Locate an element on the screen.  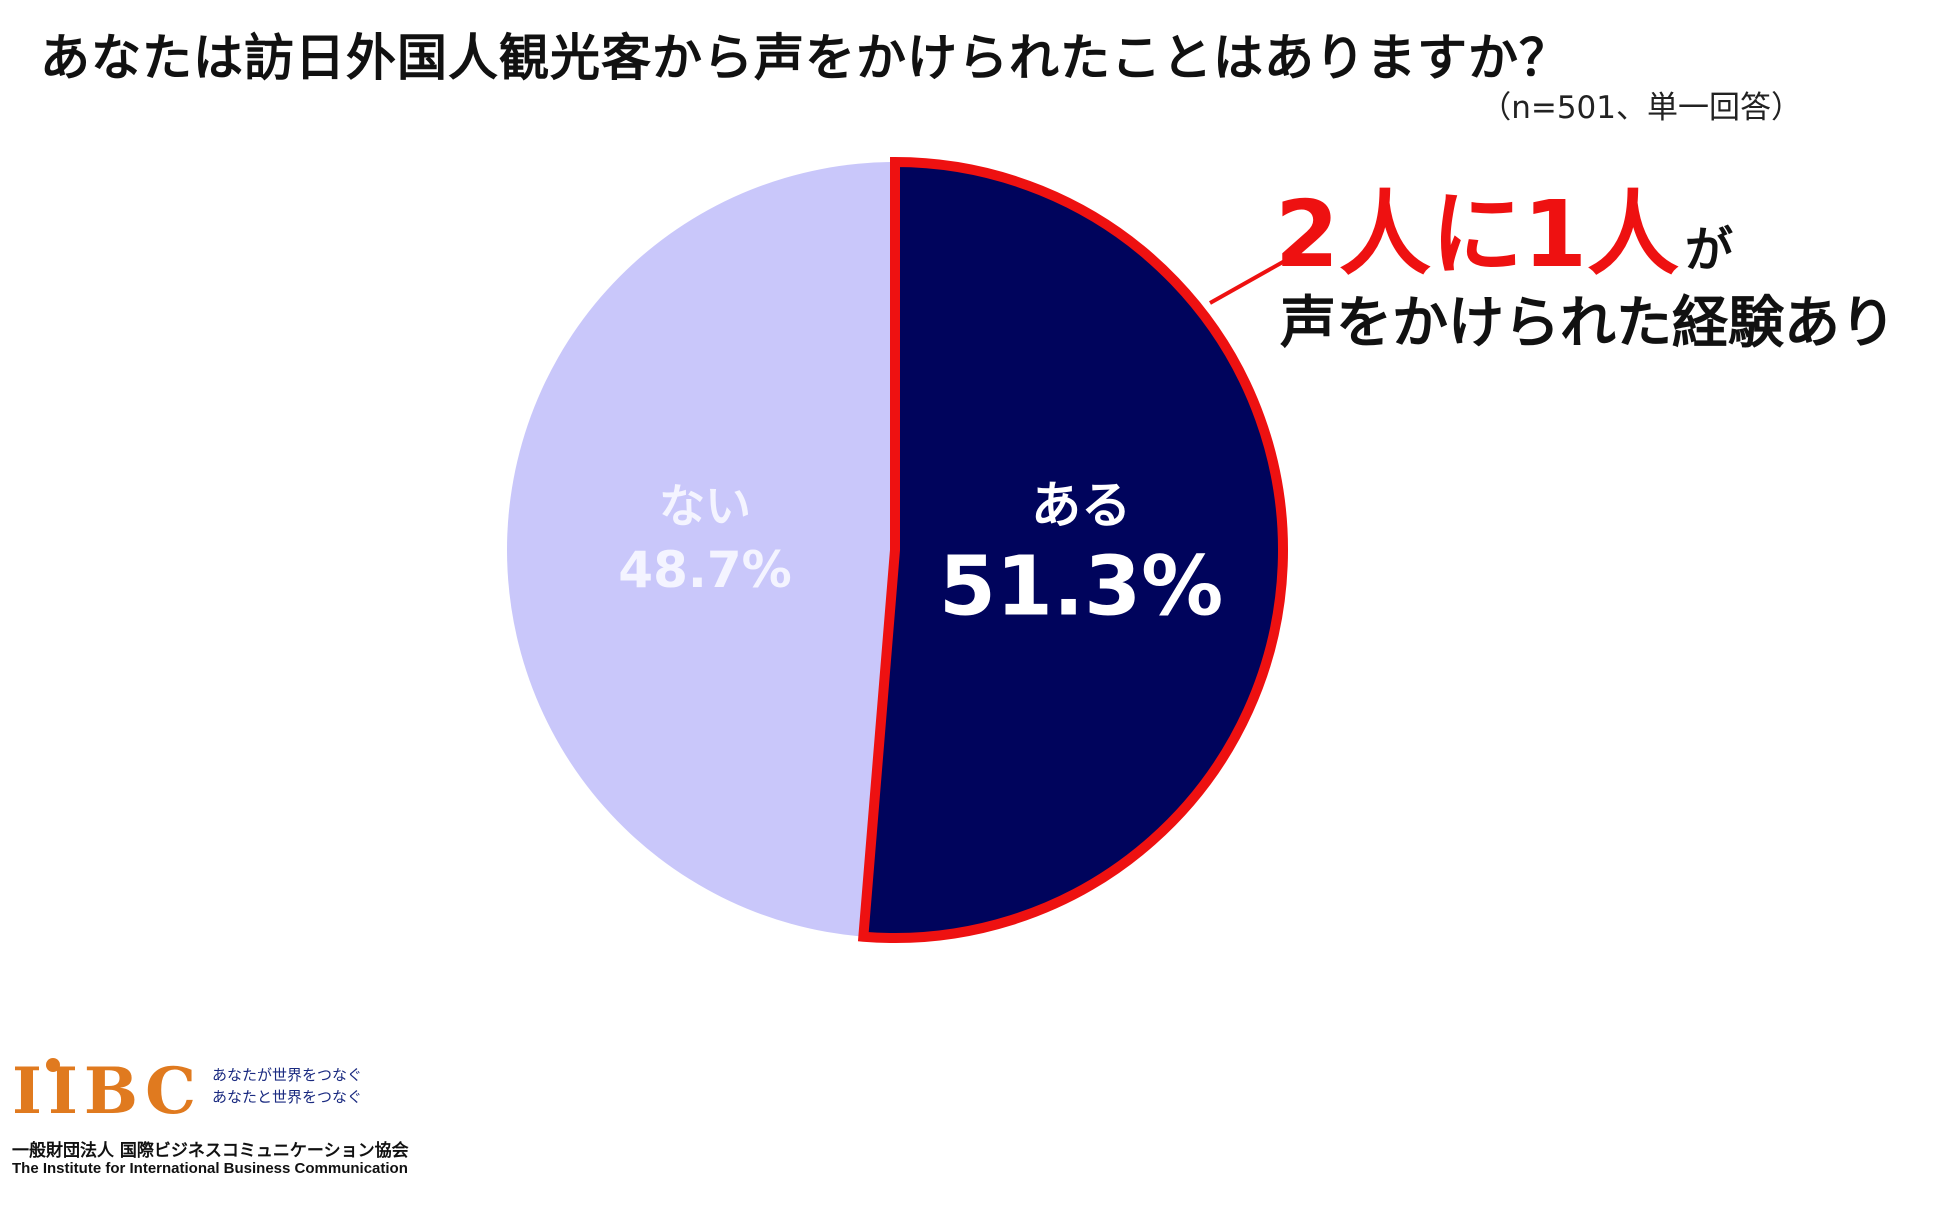
slice-value-nai: 48.7% is located at coordinates (704, 570).